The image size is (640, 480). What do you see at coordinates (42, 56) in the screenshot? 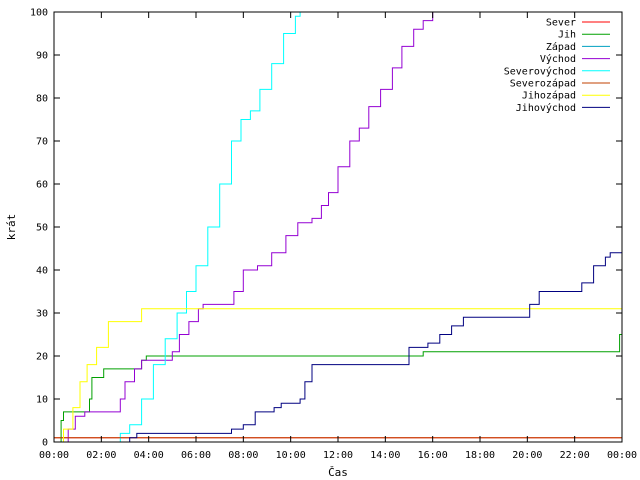
I see `y-tick-label: 90` at bounding box center [42, 56].